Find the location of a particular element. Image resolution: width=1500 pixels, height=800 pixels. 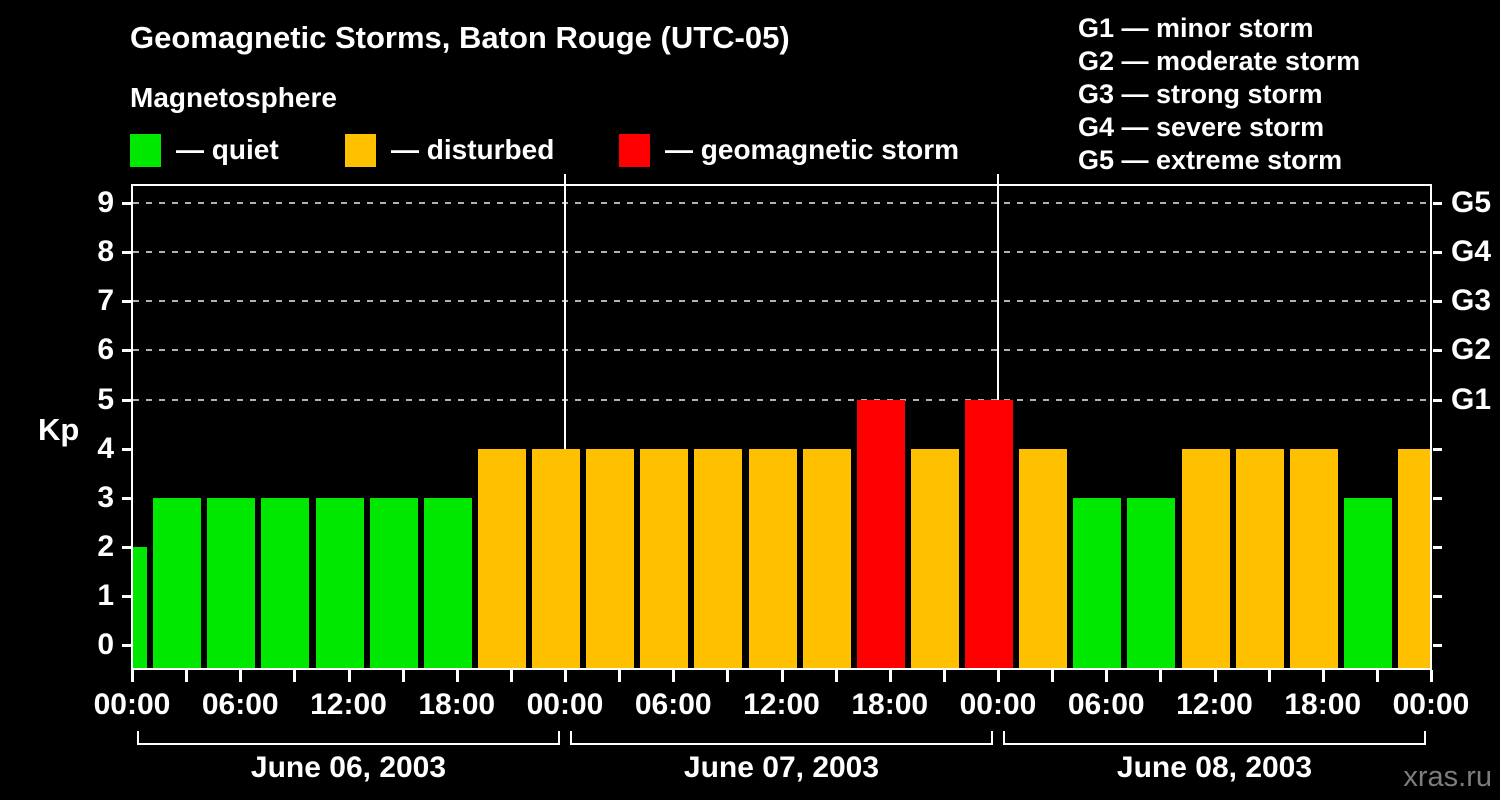

legend-item-quiet: — quiet is located at coordinates (204, 150).